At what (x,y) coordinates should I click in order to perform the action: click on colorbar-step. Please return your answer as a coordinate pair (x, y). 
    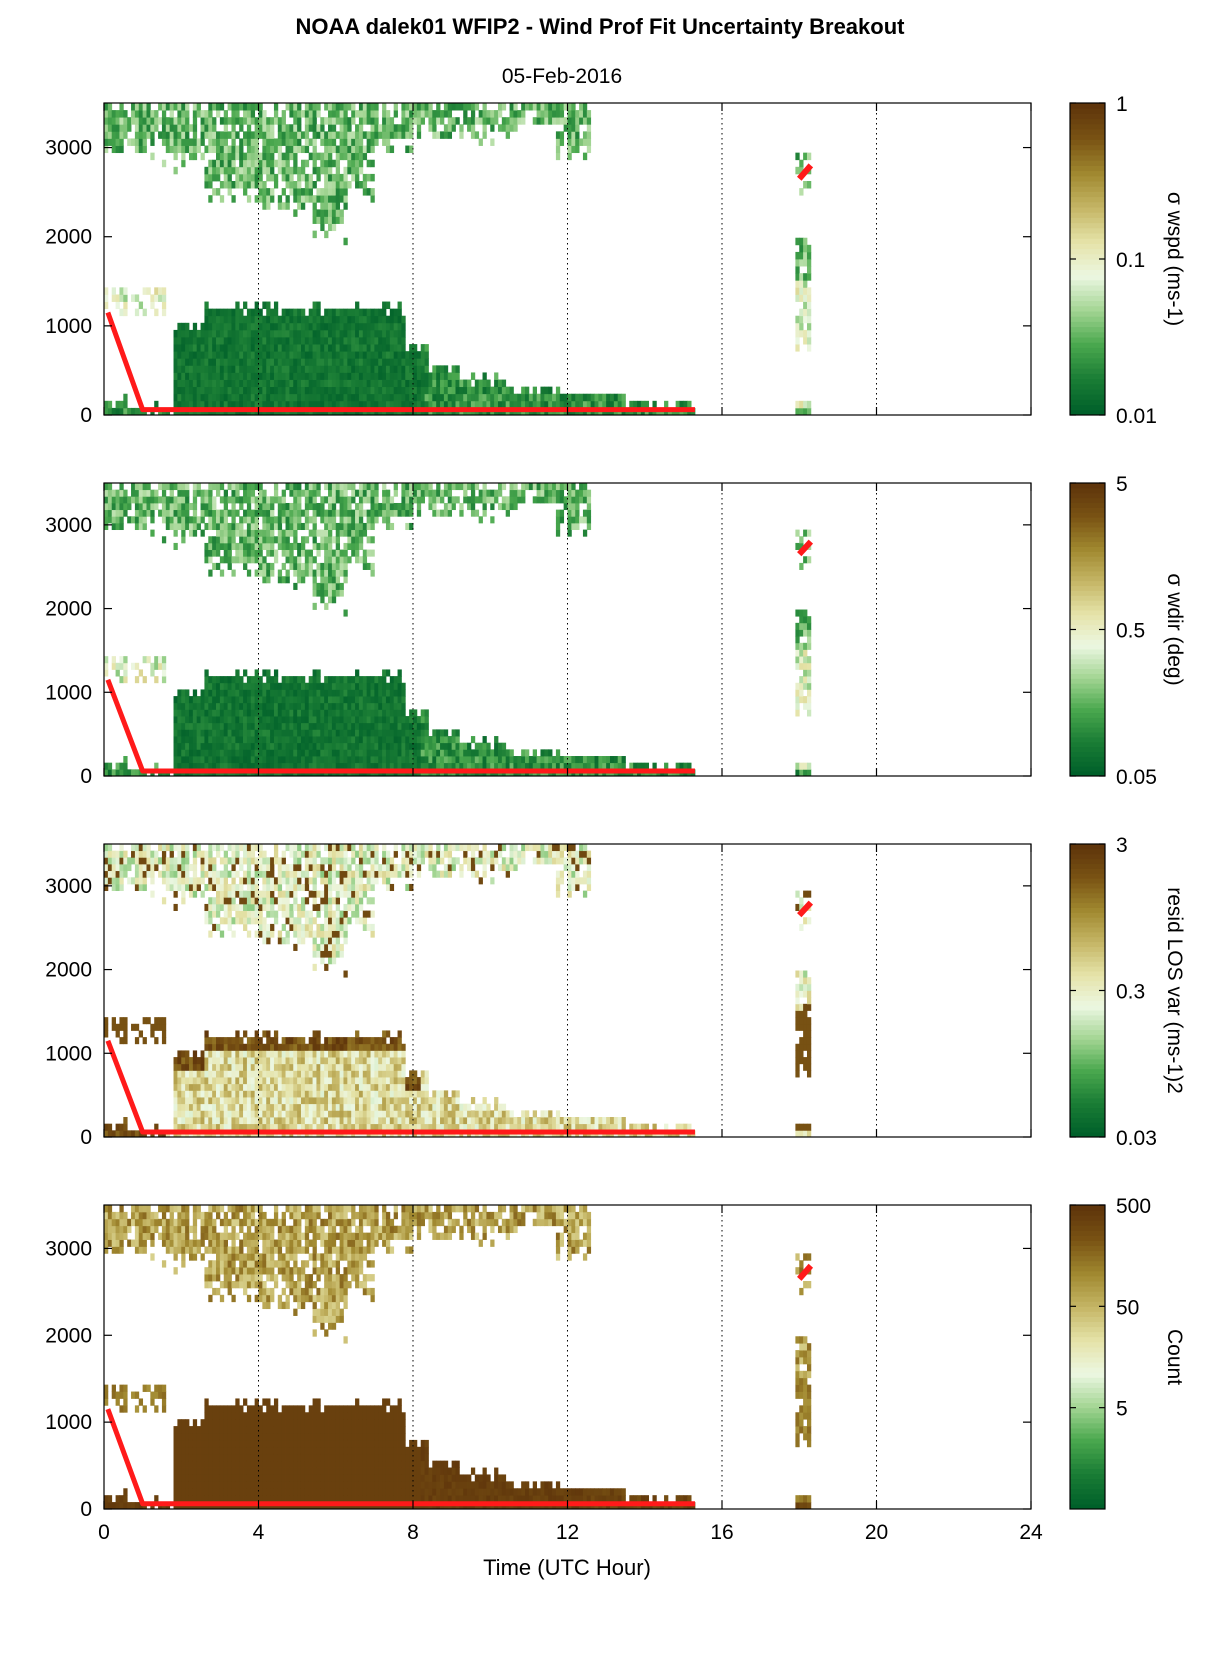
    Looking at the image, I should click on (1087, 515).